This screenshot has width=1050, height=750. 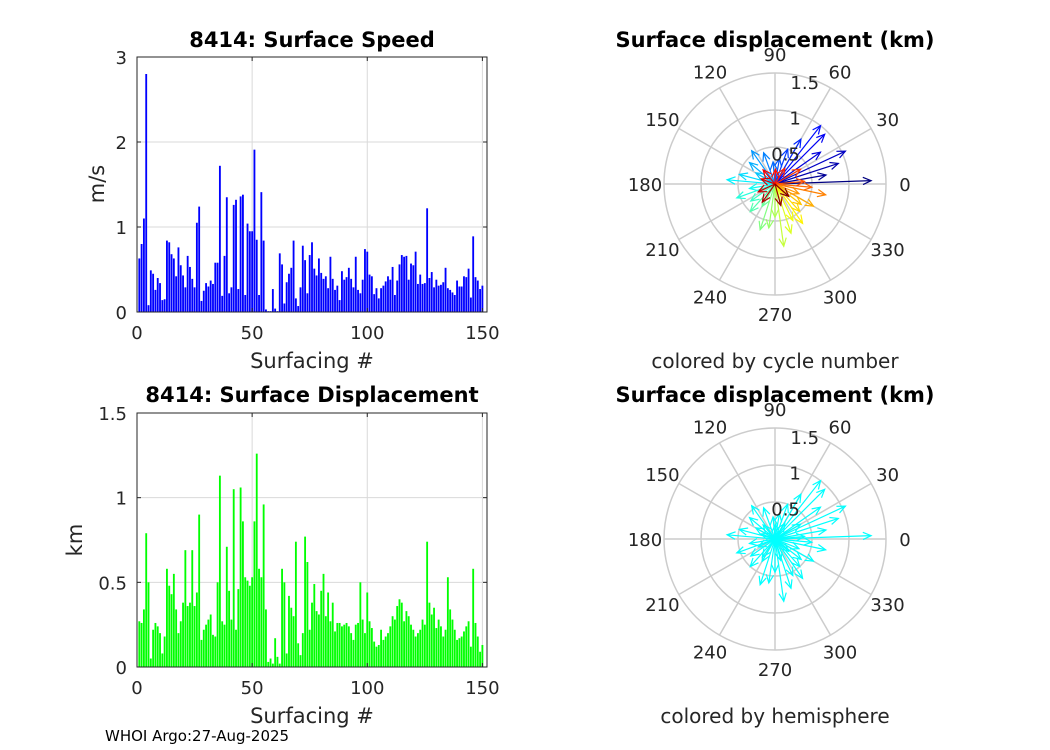 I want to click on y-tick-label: 3, so click(x=121, y=58).